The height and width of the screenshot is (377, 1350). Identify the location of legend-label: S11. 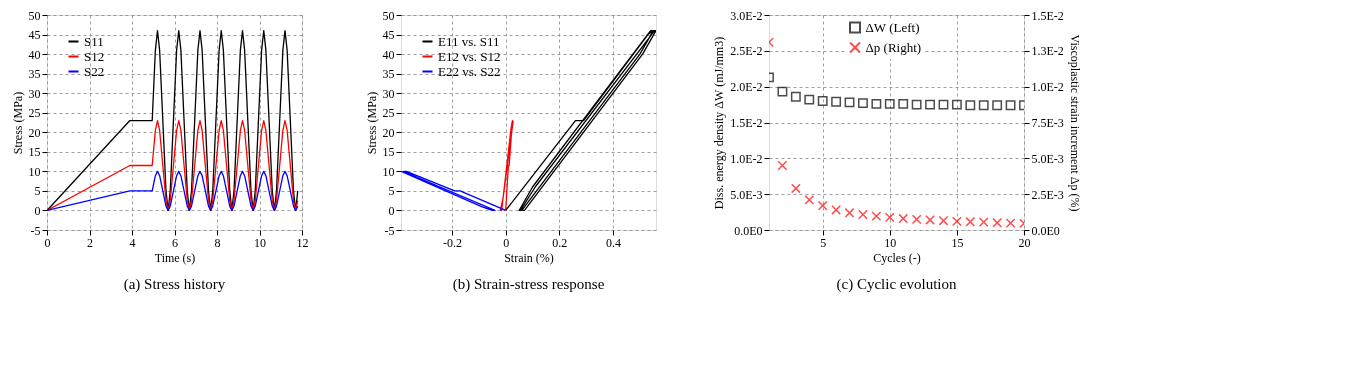
(94, 41).